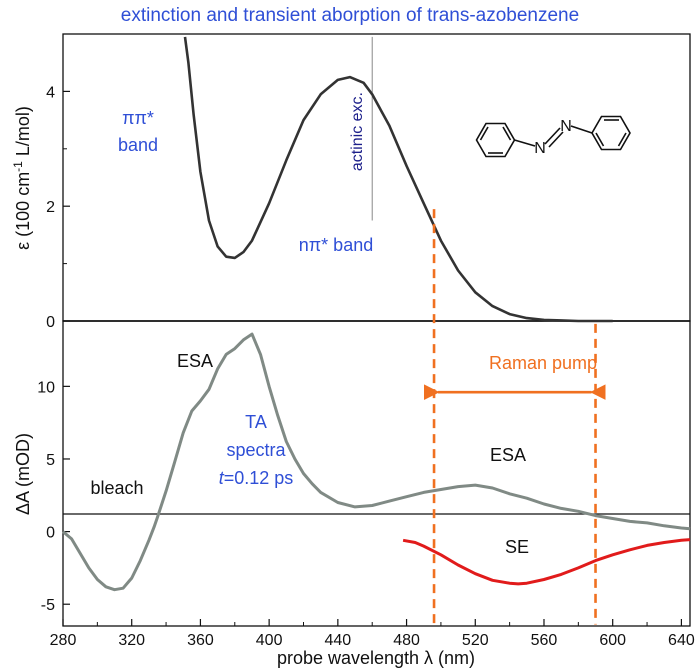 This screenshot has width=700, height=671. Describe the element at coordinates (23, 474) in the screenshot. I see `bottom-y-axis-label: ΔA (mOD)` at that location.